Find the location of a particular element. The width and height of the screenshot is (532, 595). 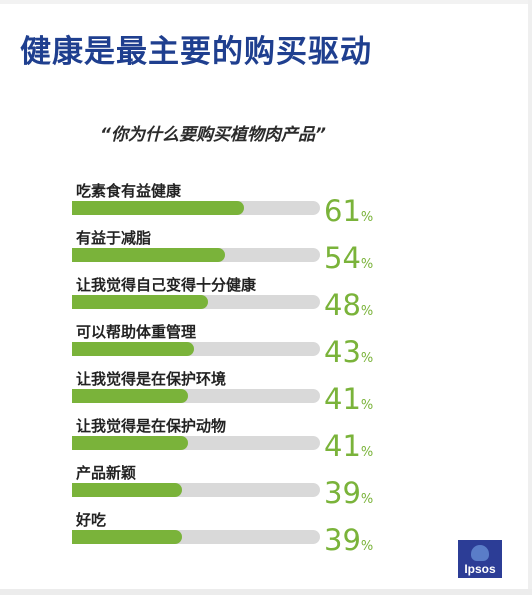

bar-value-label: 61% is located at coordinates (348, 211).